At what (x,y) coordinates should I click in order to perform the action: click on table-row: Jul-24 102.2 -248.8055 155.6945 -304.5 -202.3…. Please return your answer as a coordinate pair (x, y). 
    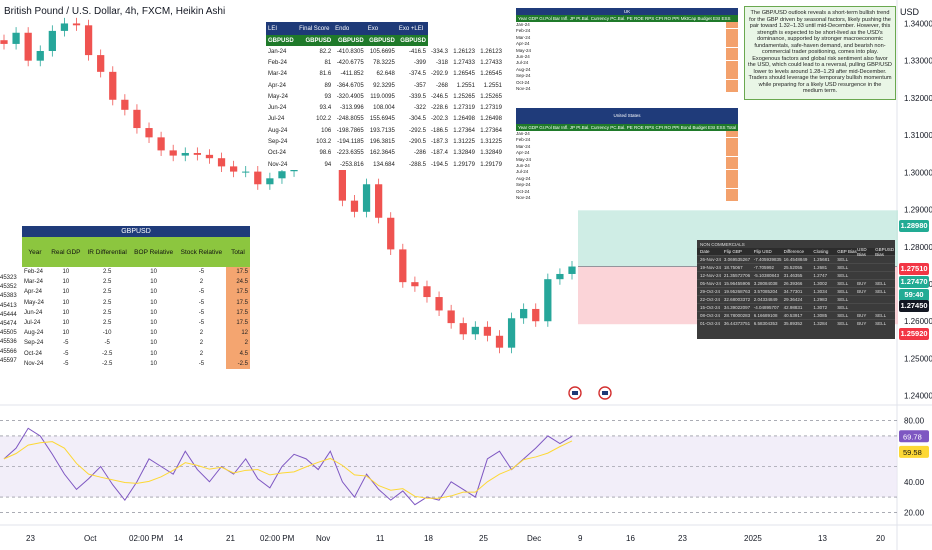
    Looking at the image, I should click on (385, 119).